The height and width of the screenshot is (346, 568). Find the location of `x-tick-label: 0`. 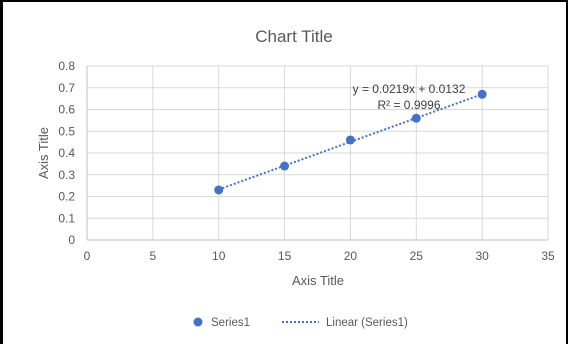

x-tick-label: 0 is located at coordinates (87, 256).